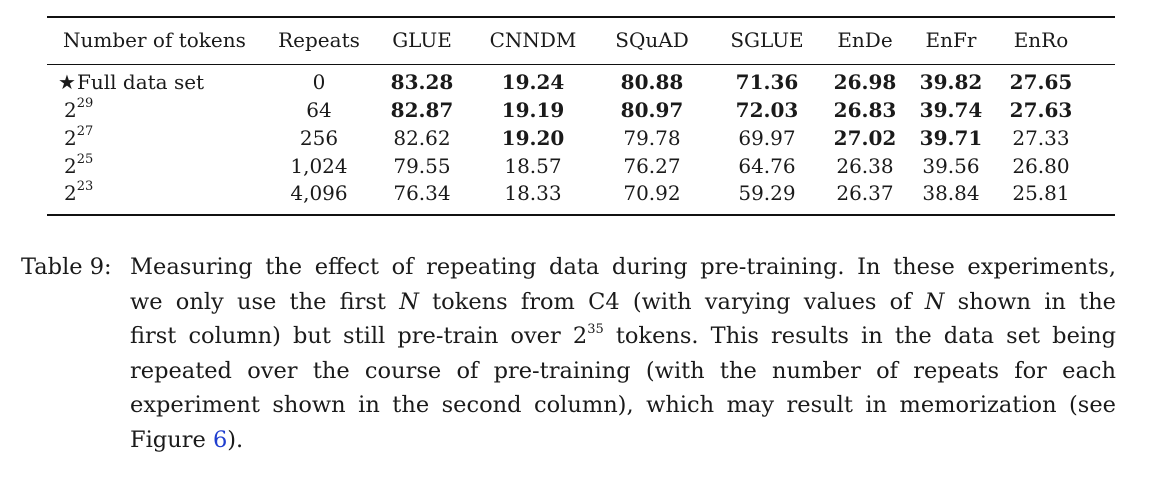 The height and width of the screenshot is (478, 1175). I want to click on cell-cnndm: 18.57, so click(533, 166).